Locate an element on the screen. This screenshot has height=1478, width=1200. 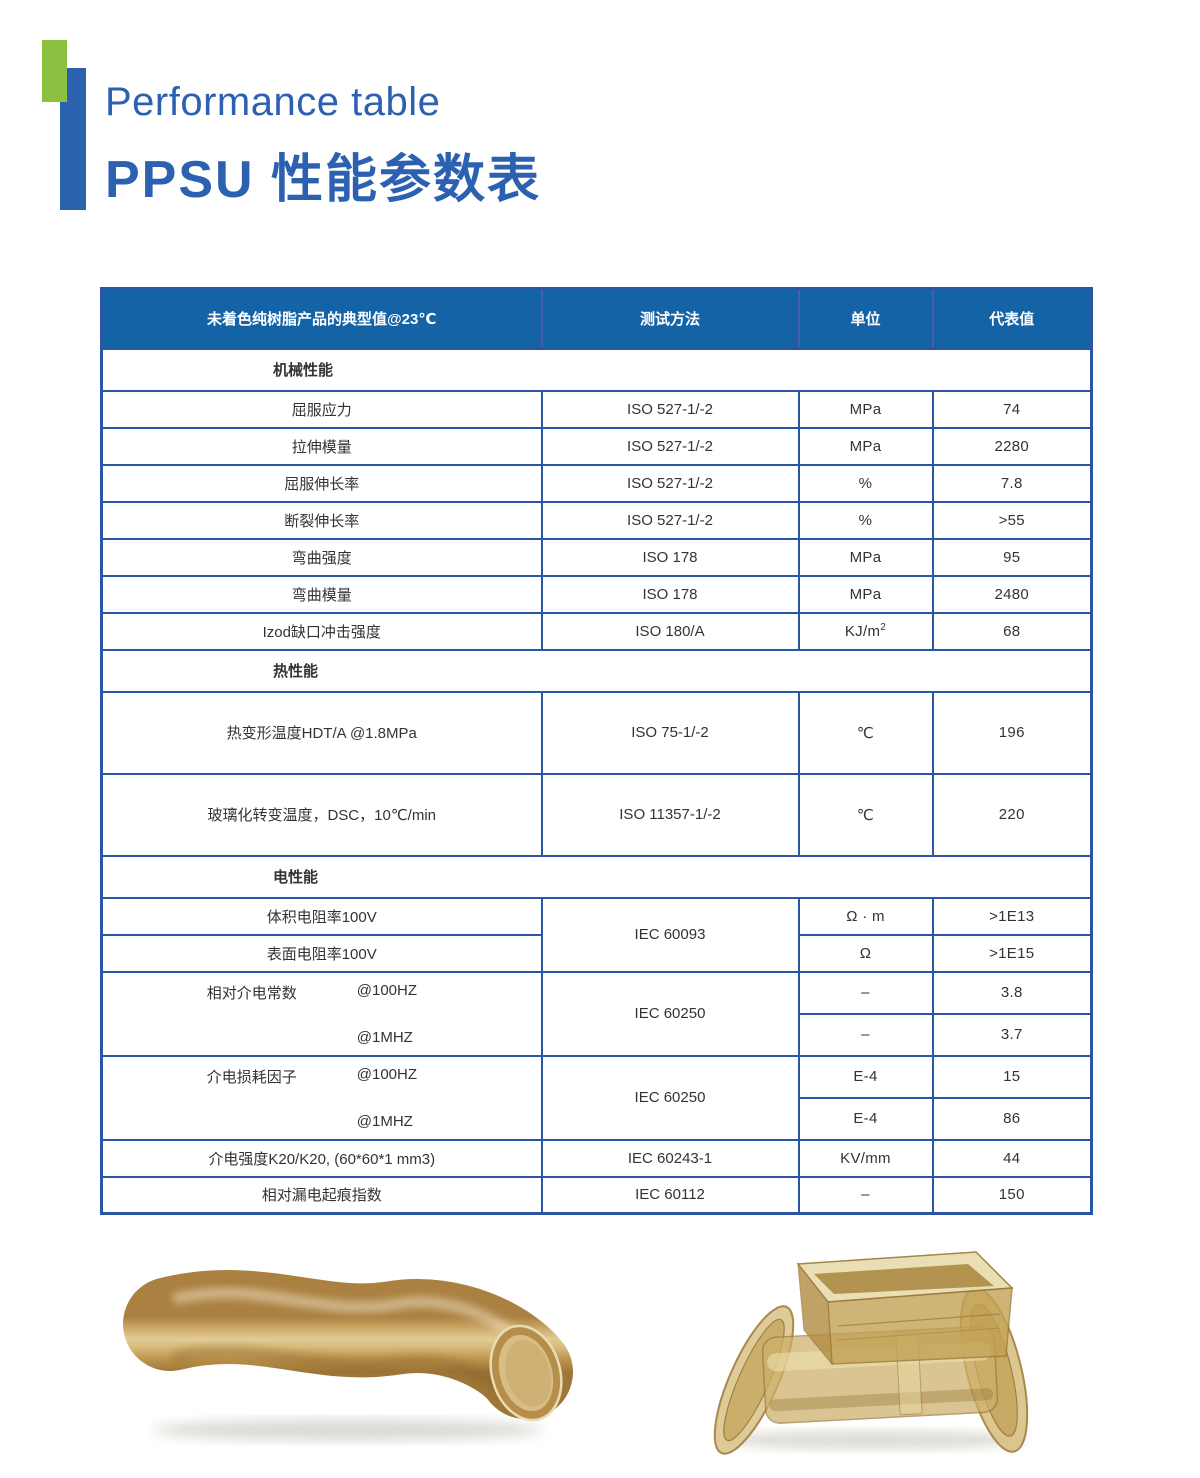
table-row: – 3.7 is located at coordinates (597, 1034).